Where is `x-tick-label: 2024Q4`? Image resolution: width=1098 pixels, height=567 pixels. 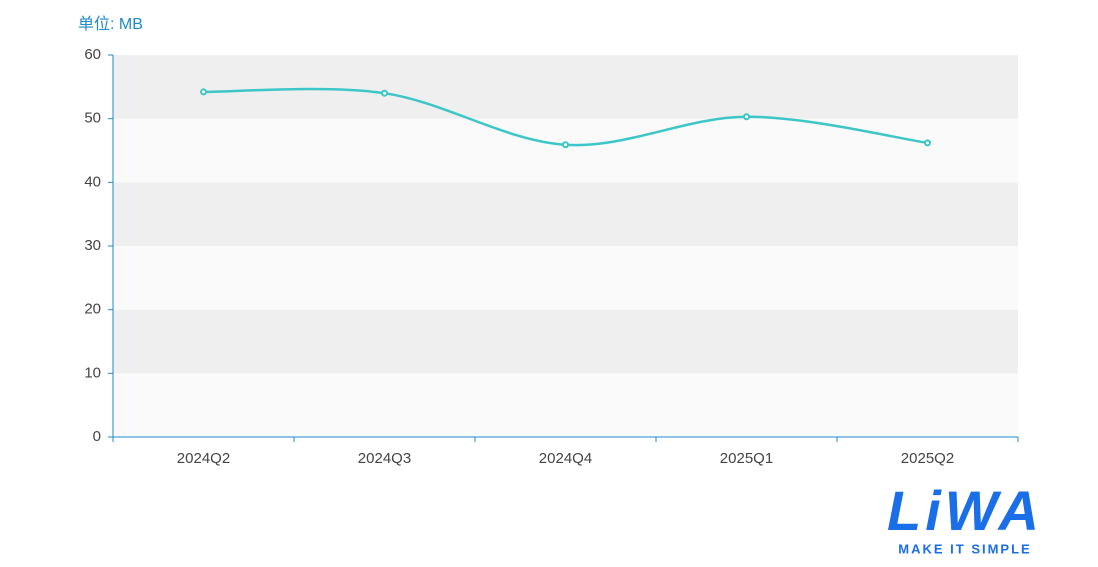
x-tick-label: 2024Q4 is located at coordinates (565, 458).